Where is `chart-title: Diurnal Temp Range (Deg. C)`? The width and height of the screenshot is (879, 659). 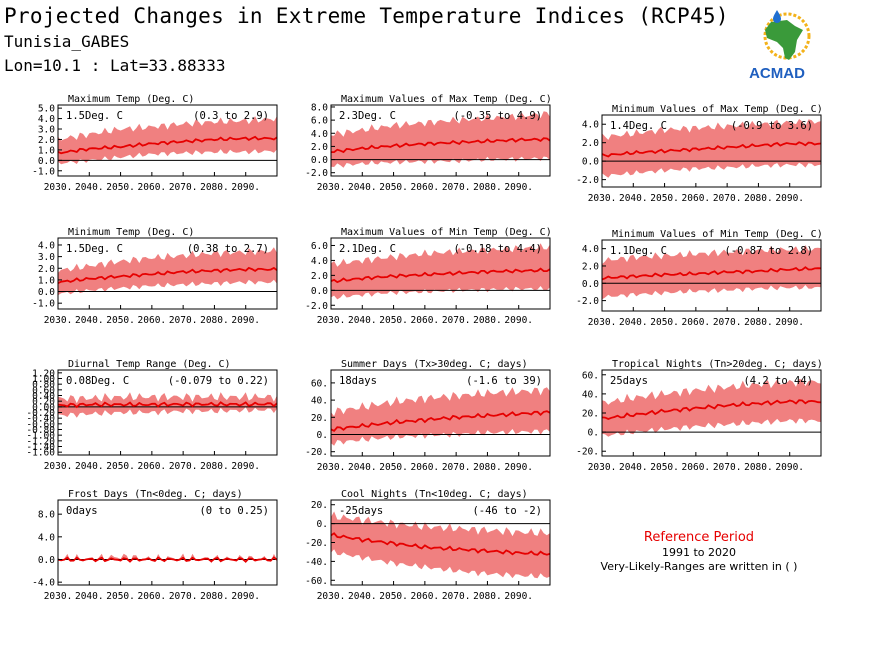 chart-title: Diurnal Temp Range (Deg. C) is located at coordinates (149, 364).